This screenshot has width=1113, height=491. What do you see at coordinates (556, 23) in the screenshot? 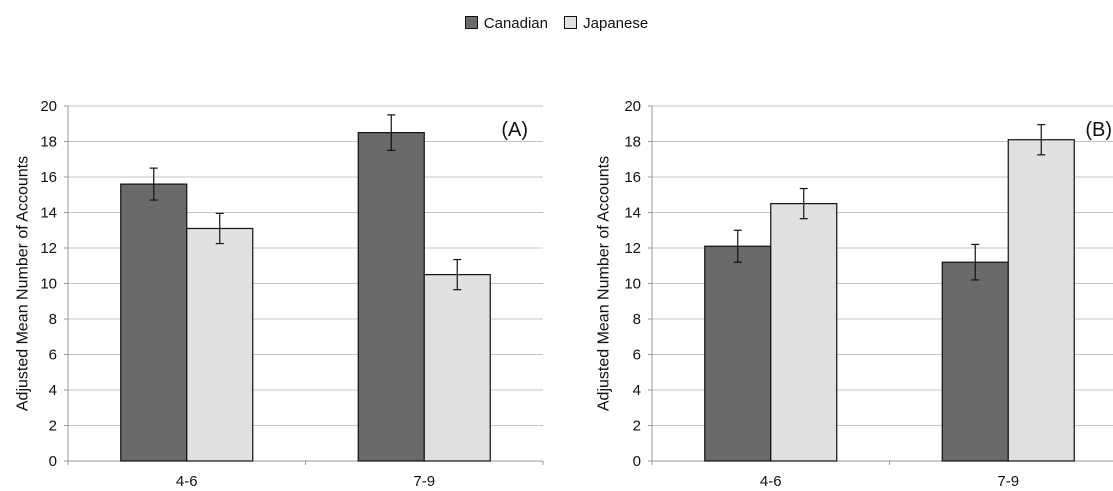
I see `legend: Canadian Japanese` at bounding box center [556, 23].